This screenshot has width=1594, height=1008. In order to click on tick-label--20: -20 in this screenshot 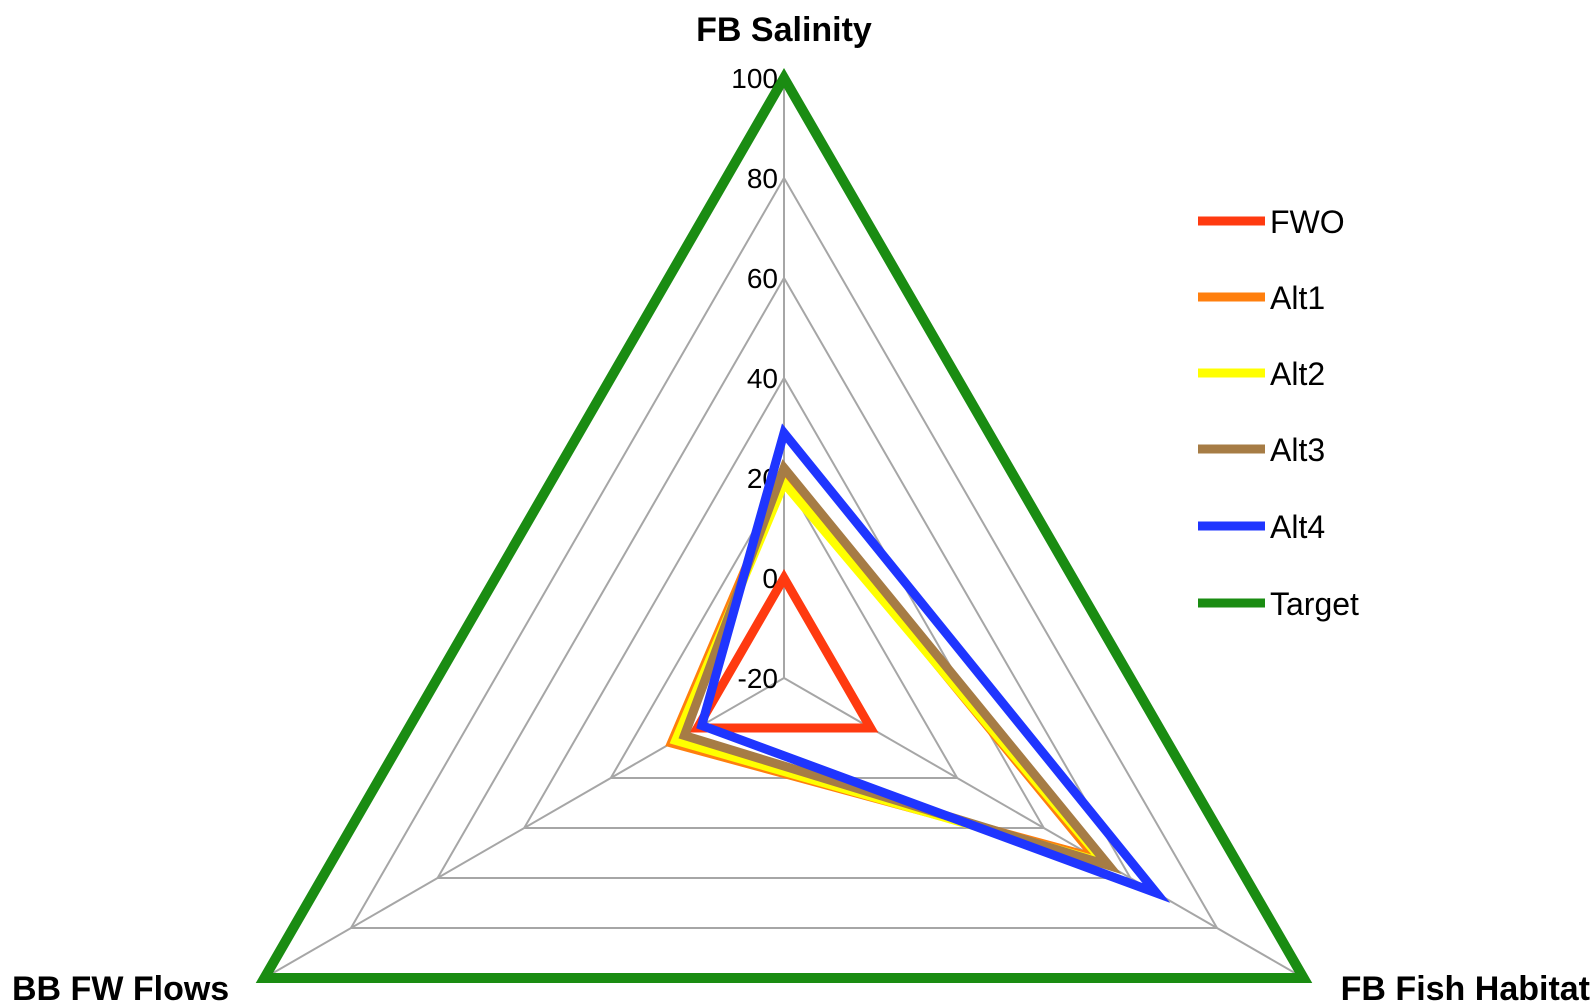, I will do `click(758, 678)`.